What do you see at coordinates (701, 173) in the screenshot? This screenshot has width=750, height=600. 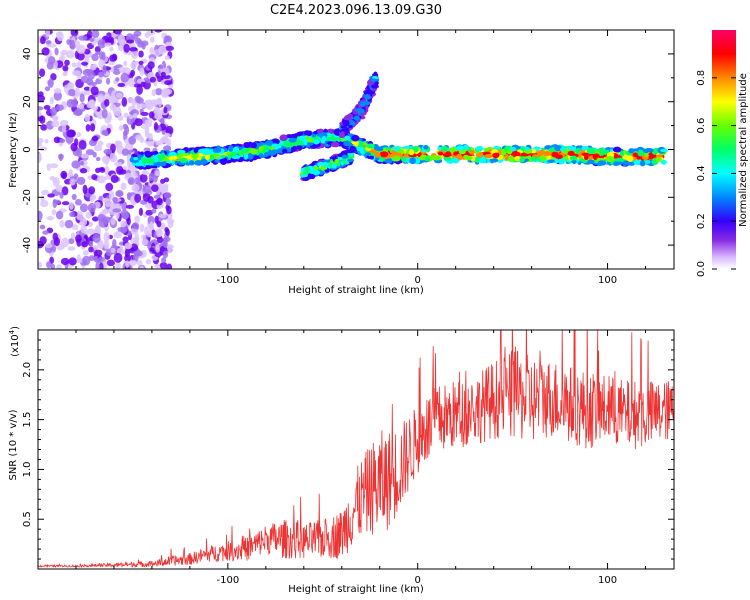 I see `colorbar-tick-label: 0.4` at bounding box center [701, 173].